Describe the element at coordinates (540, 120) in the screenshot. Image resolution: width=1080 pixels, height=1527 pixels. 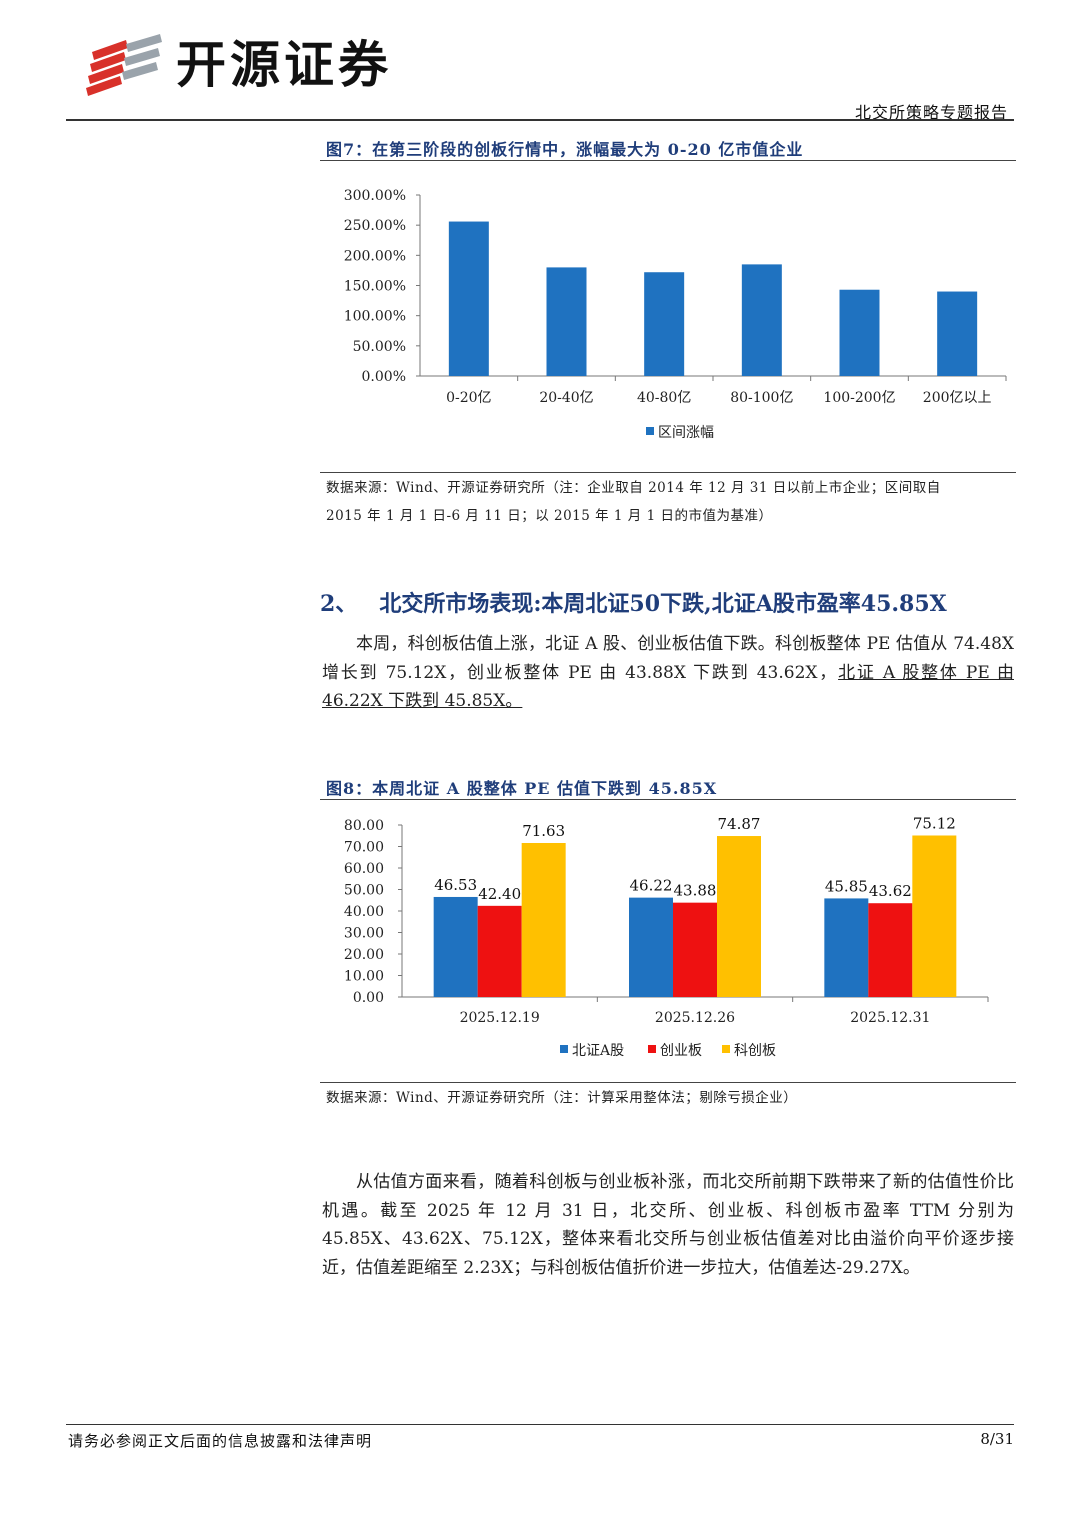
I see `header-divider` at that location.